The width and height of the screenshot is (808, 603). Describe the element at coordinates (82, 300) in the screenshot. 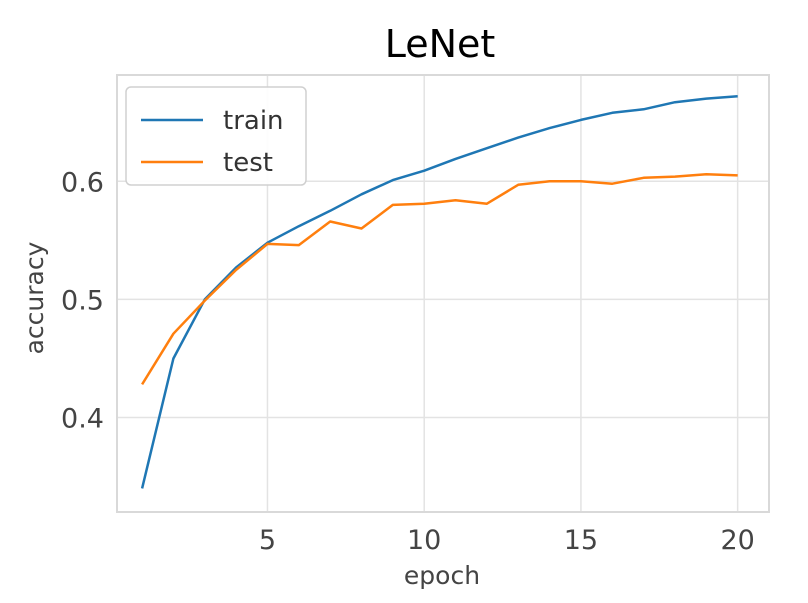

I see `y-tick-label: 0.5` at that location.